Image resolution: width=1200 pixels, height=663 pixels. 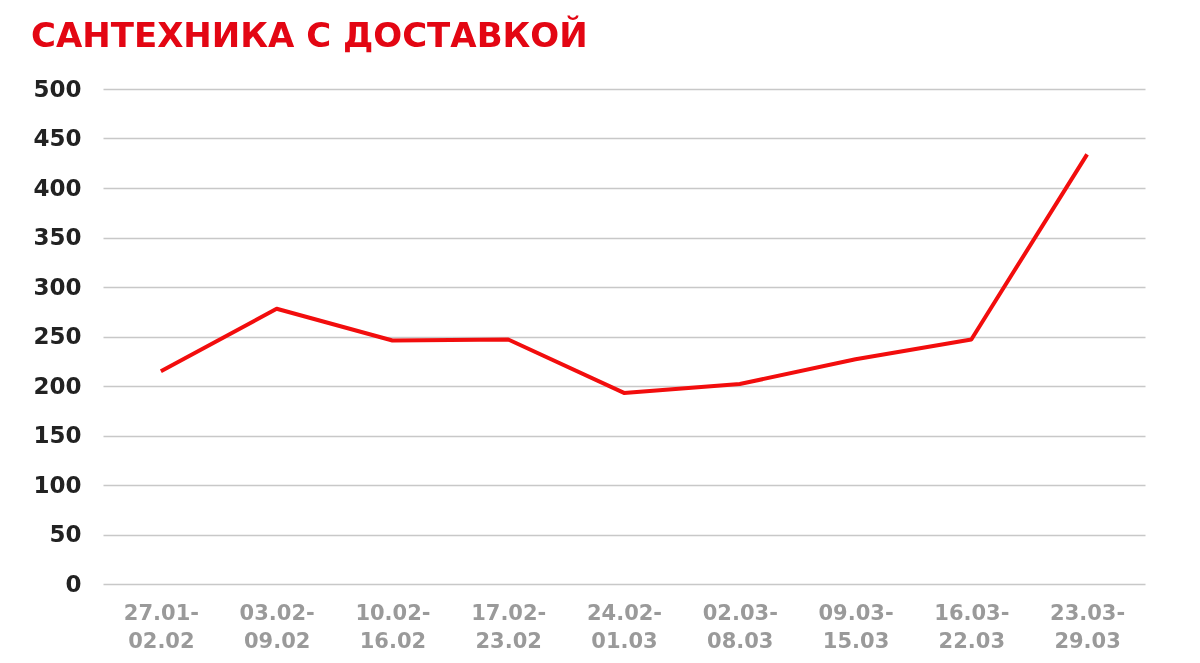 I want to click on chart-title: САНТЕХНИКА С ДОСТАВКОЙ, so click(x=309, y=35).